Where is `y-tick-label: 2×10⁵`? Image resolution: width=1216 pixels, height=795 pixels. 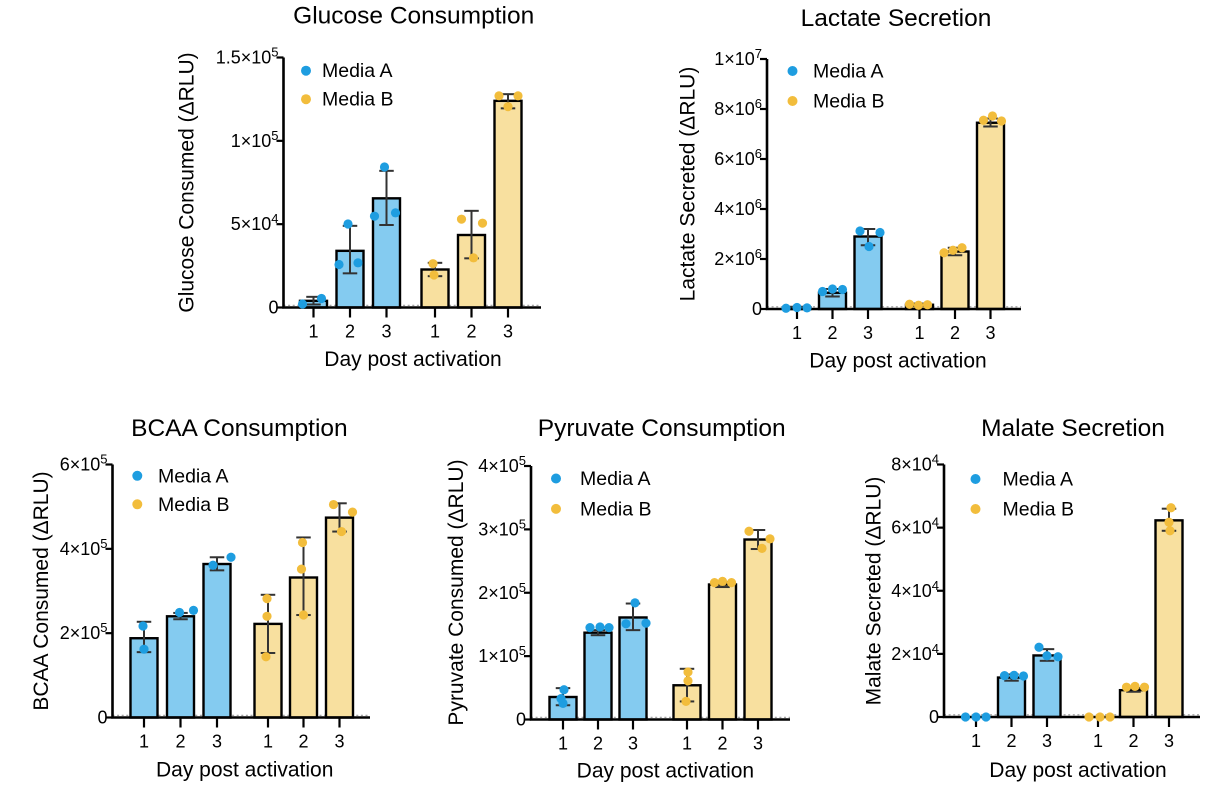 y-tick-label: 2×10⁵ is located at coordinates (84, 631).